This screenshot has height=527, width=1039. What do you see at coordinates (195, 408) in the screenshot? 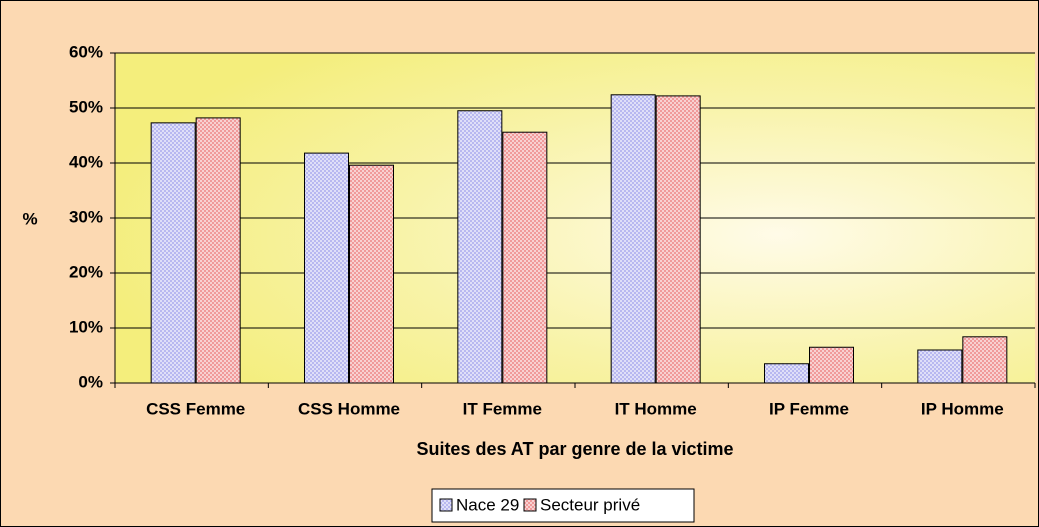
I see `x-tick-label: CSS Femme` at bounding box center [195, 408].